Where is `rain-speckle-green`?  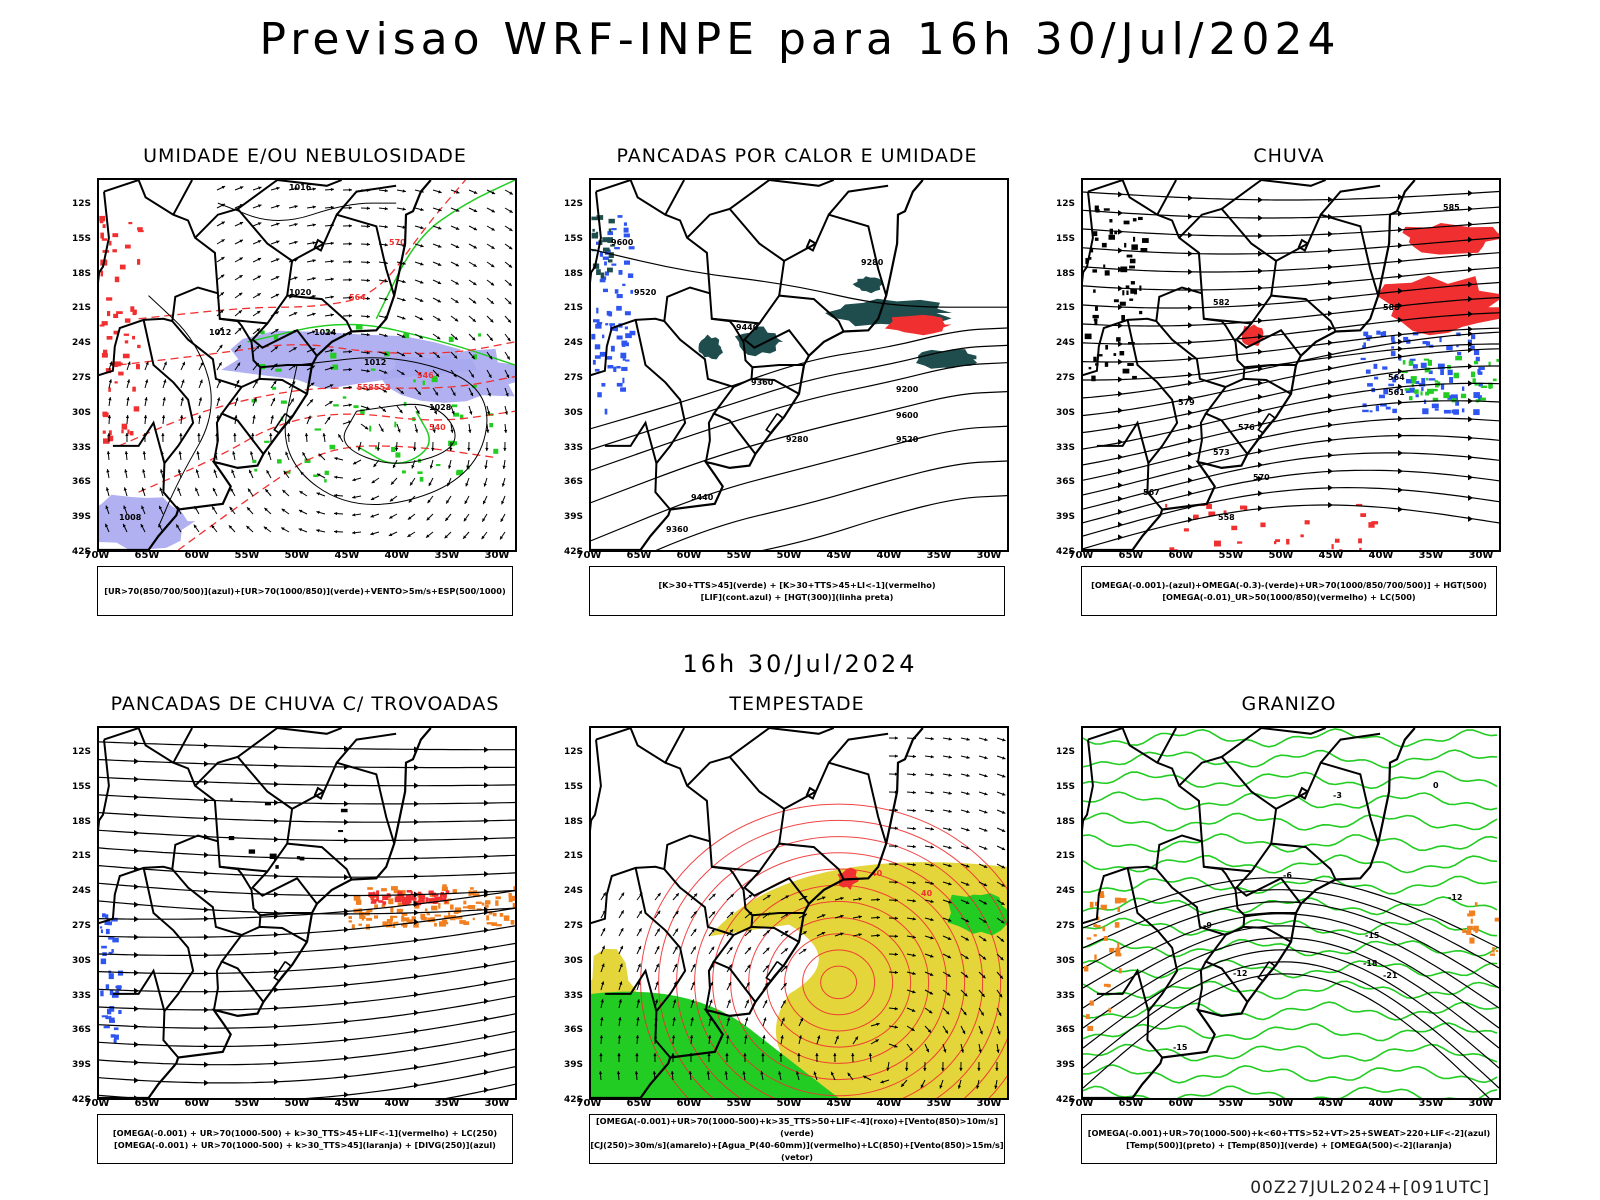 rain-speckle-green is located at coordinates (1427, 370).